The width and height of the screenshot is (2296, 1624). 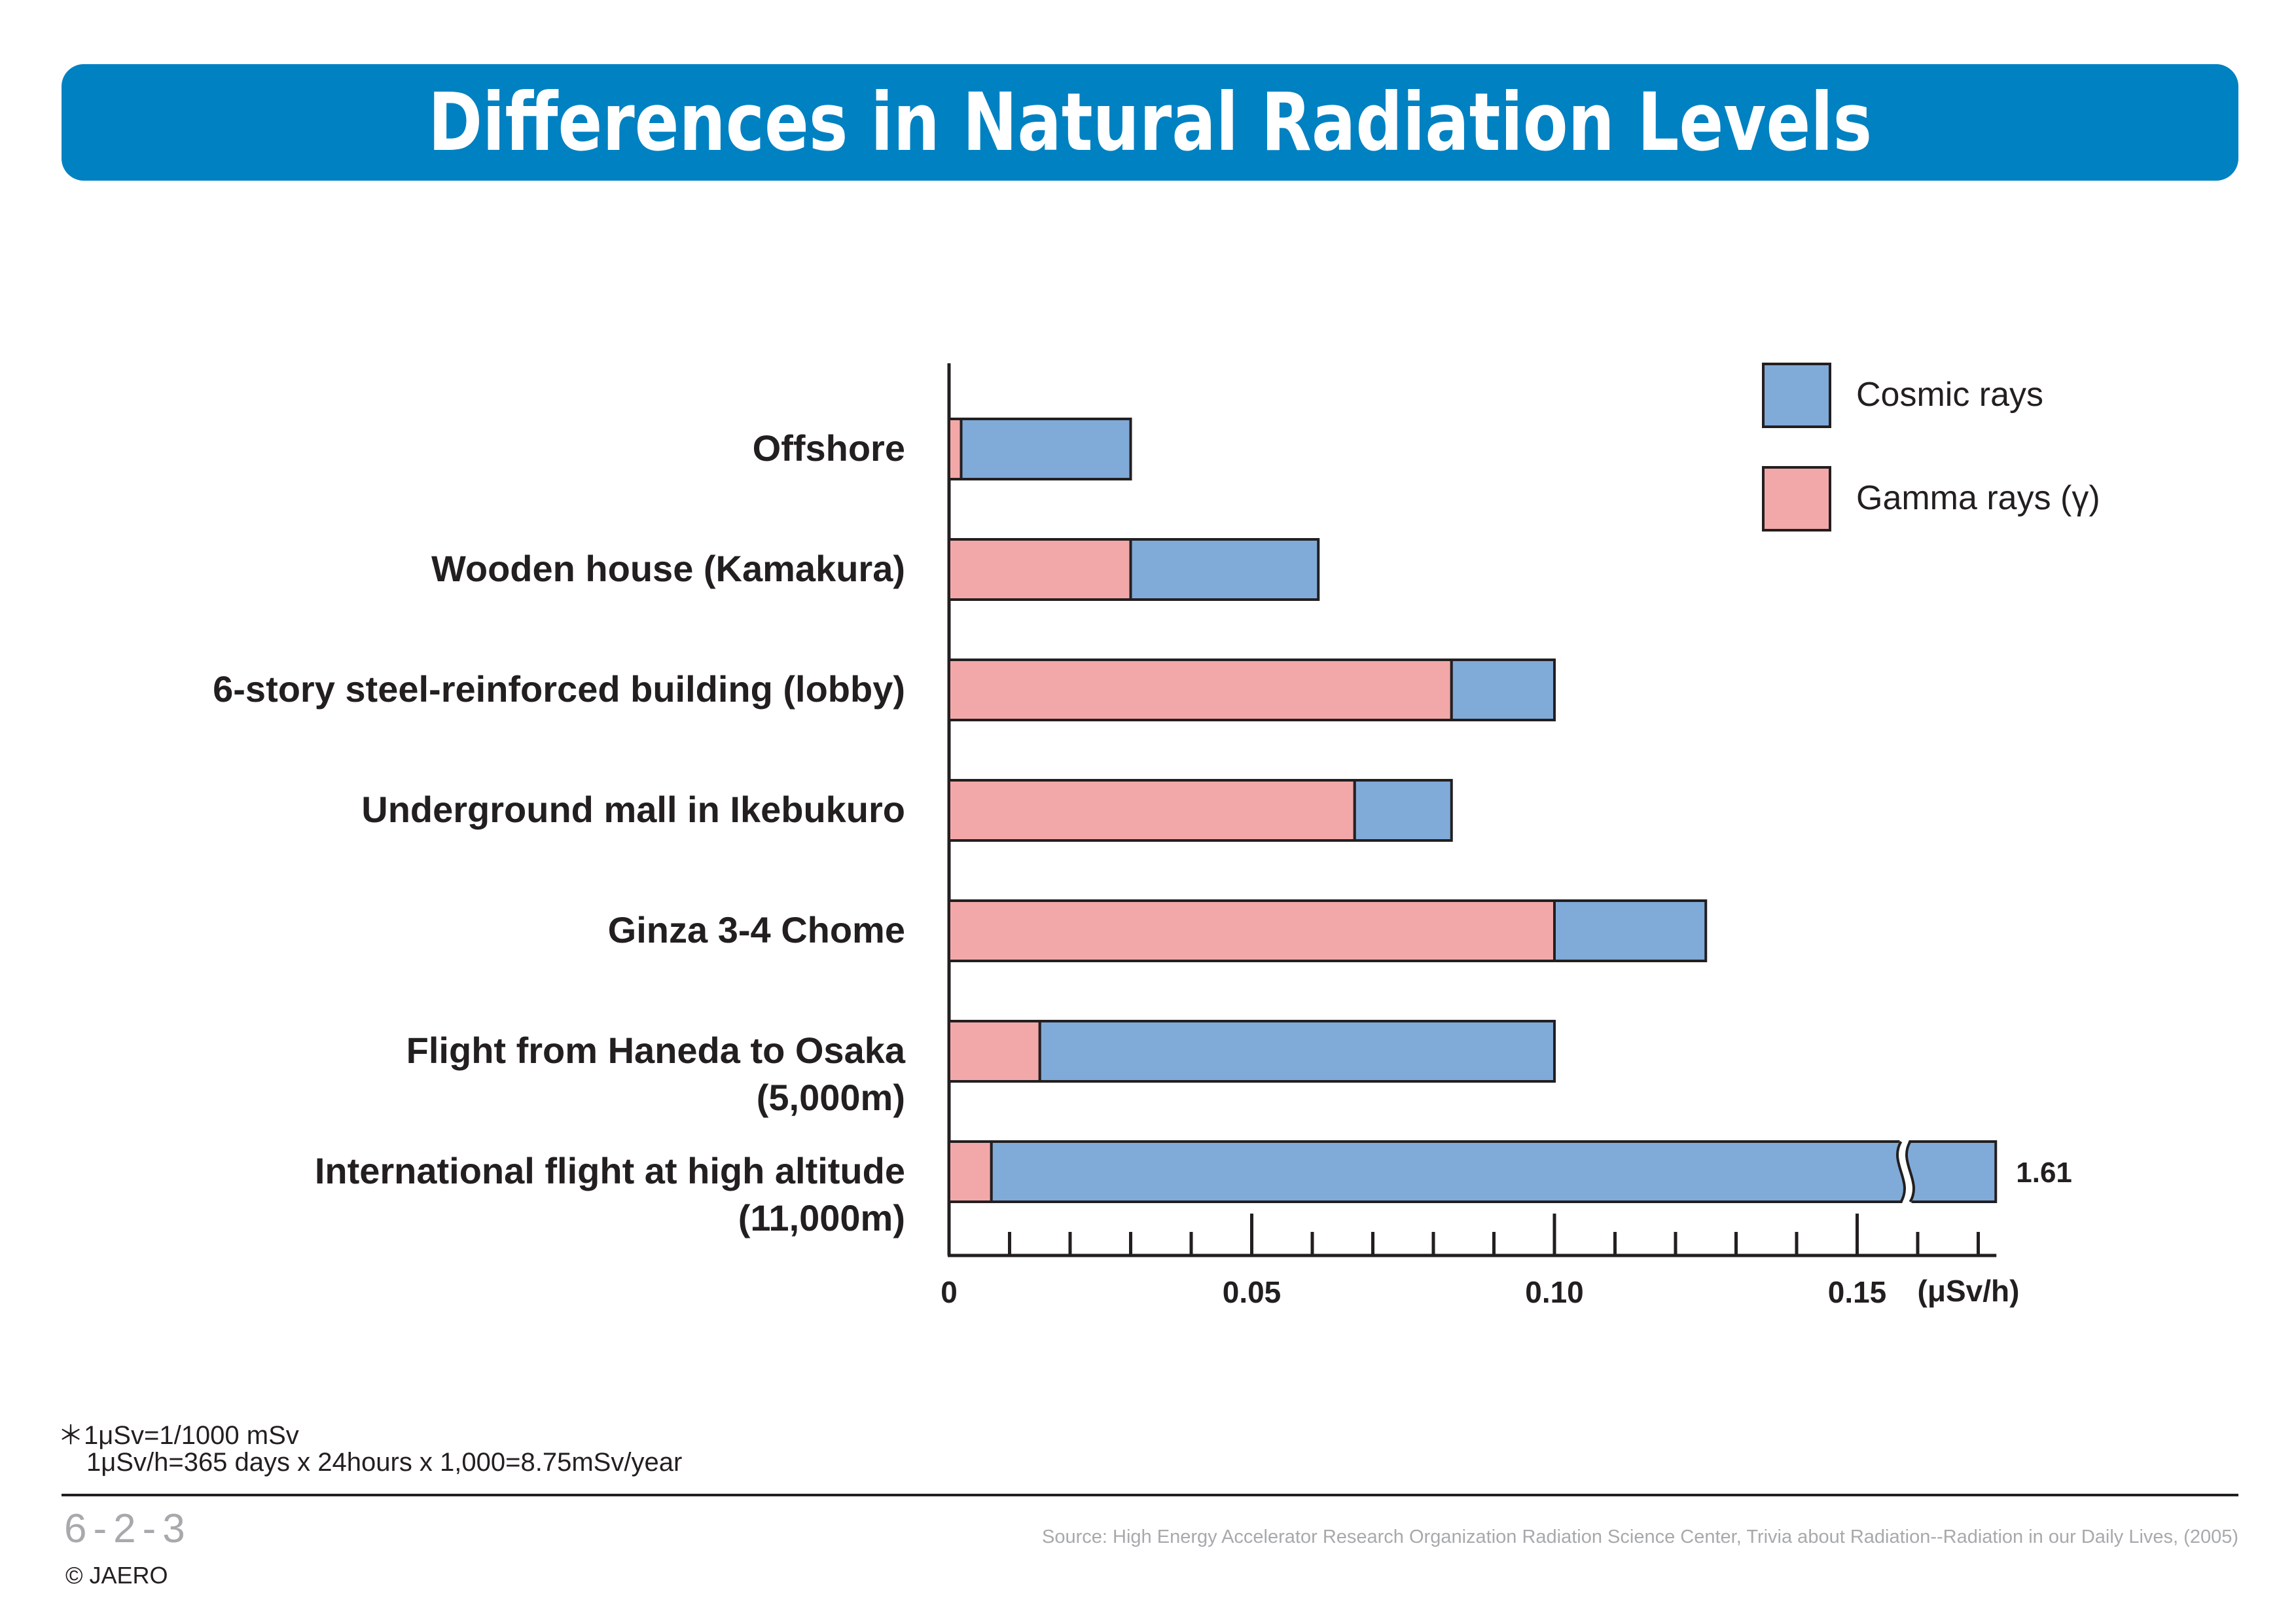 What do you see at coordinates (831, 1097) in the screenshot?
I see `category-label: (5,000m)` at bounding box center [831, 1097].